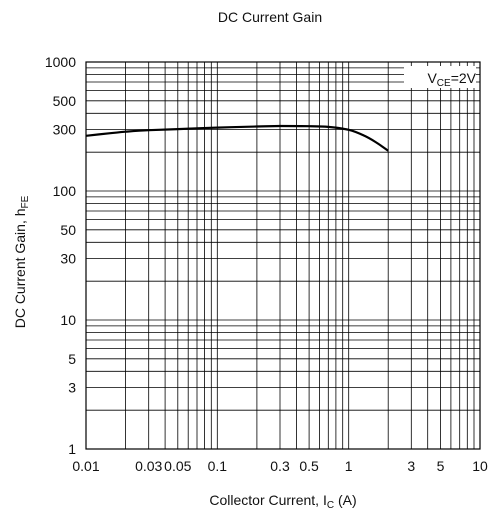 The width and height of the screenshot is (492, 518). I want to click on annotation-background, so click(440, 77).